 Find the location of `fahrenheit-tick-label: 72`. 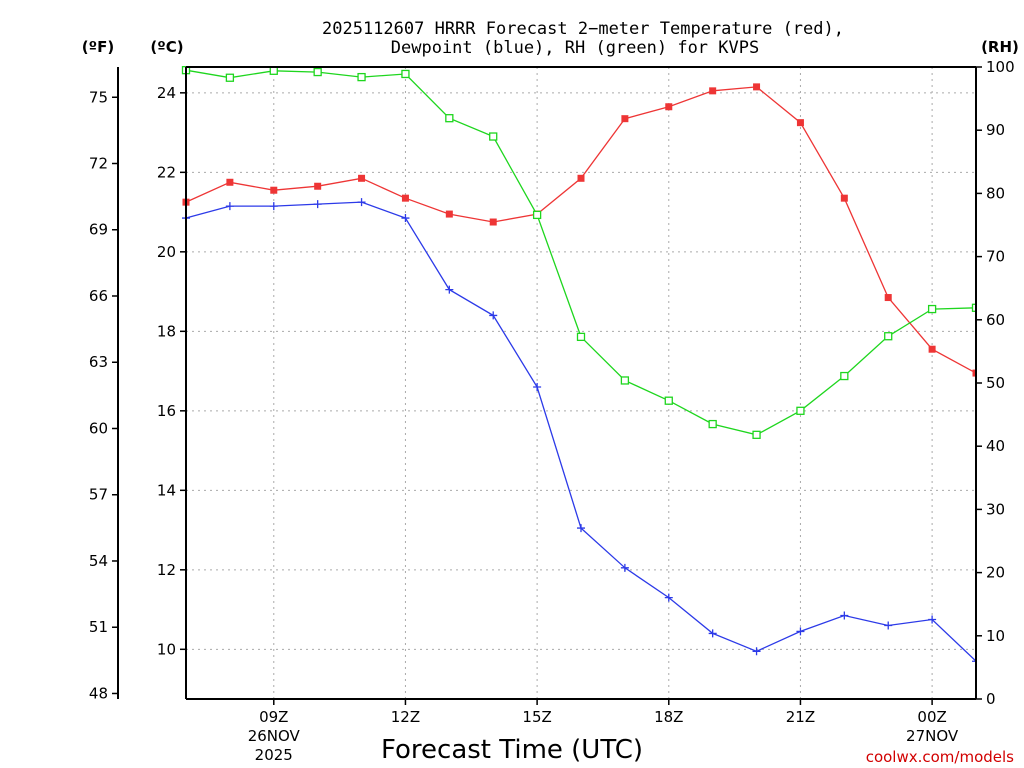

fahrenheit-tick-label: 72 is located at coordinates (98, 164).